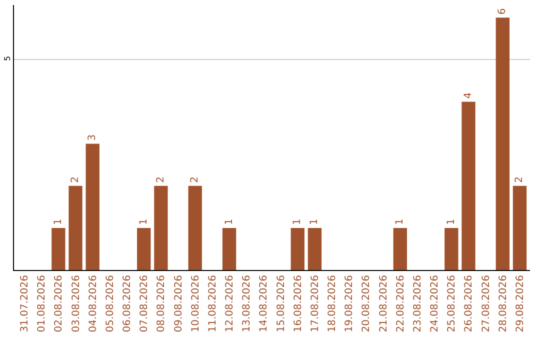 This screenshot has width=540, height=340. I want to click on y-tick-label: 5, so click(7, 59).